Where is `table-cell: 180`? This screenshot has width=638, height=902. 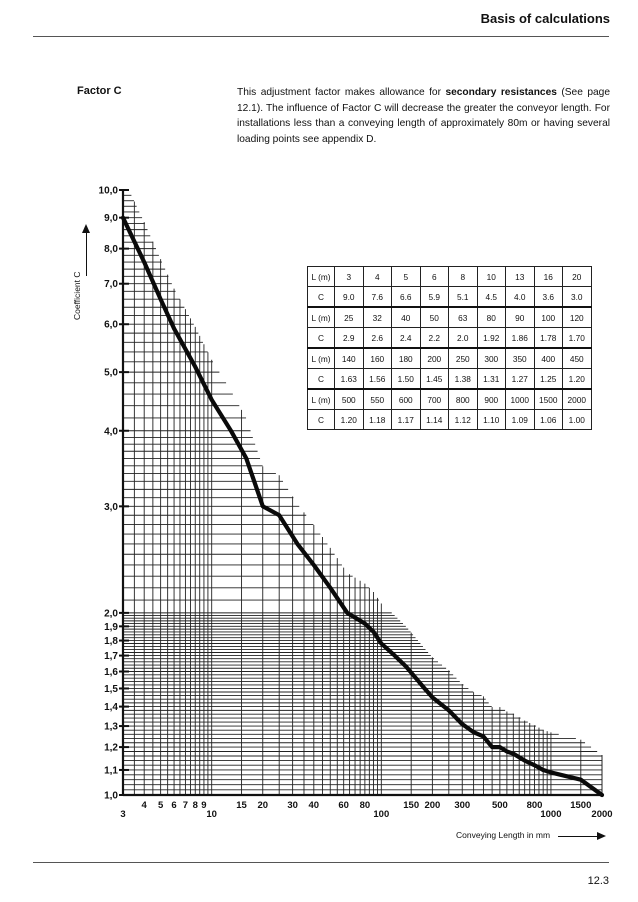 table-cell: 180 is located at coordinates (406, 358).